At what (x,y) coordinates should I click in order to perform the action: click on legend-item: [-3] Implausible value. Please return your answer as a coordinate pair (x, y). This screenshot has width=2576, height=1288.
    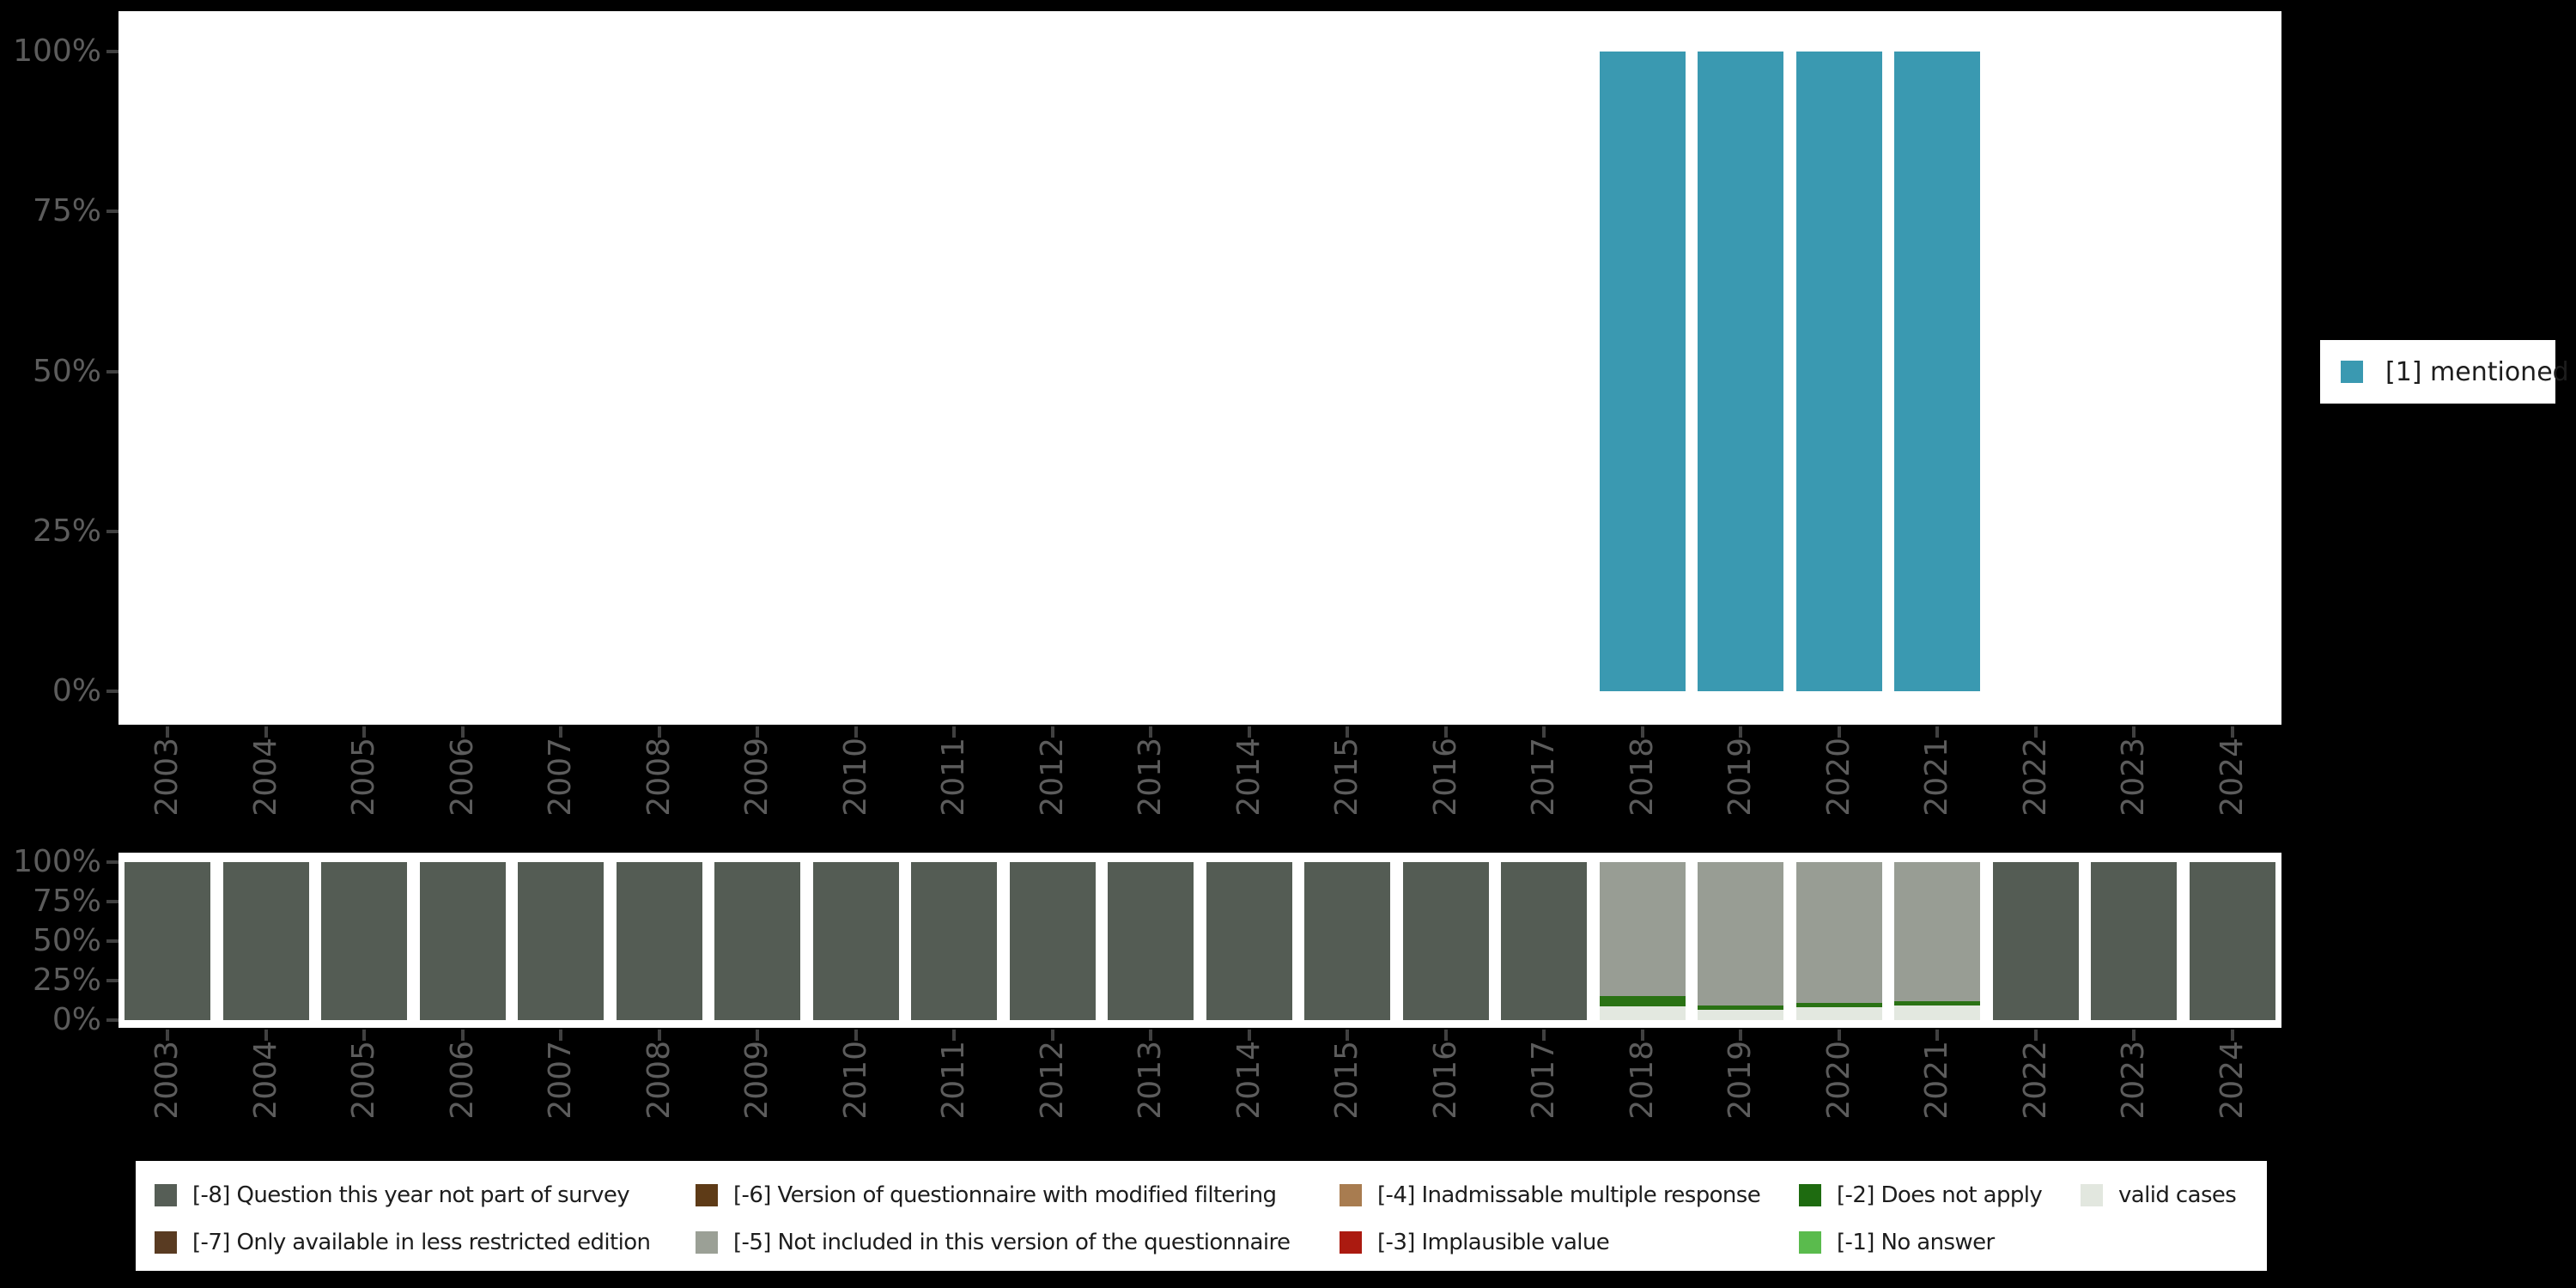
    Looking at the image, I should click on (1475, 1243).